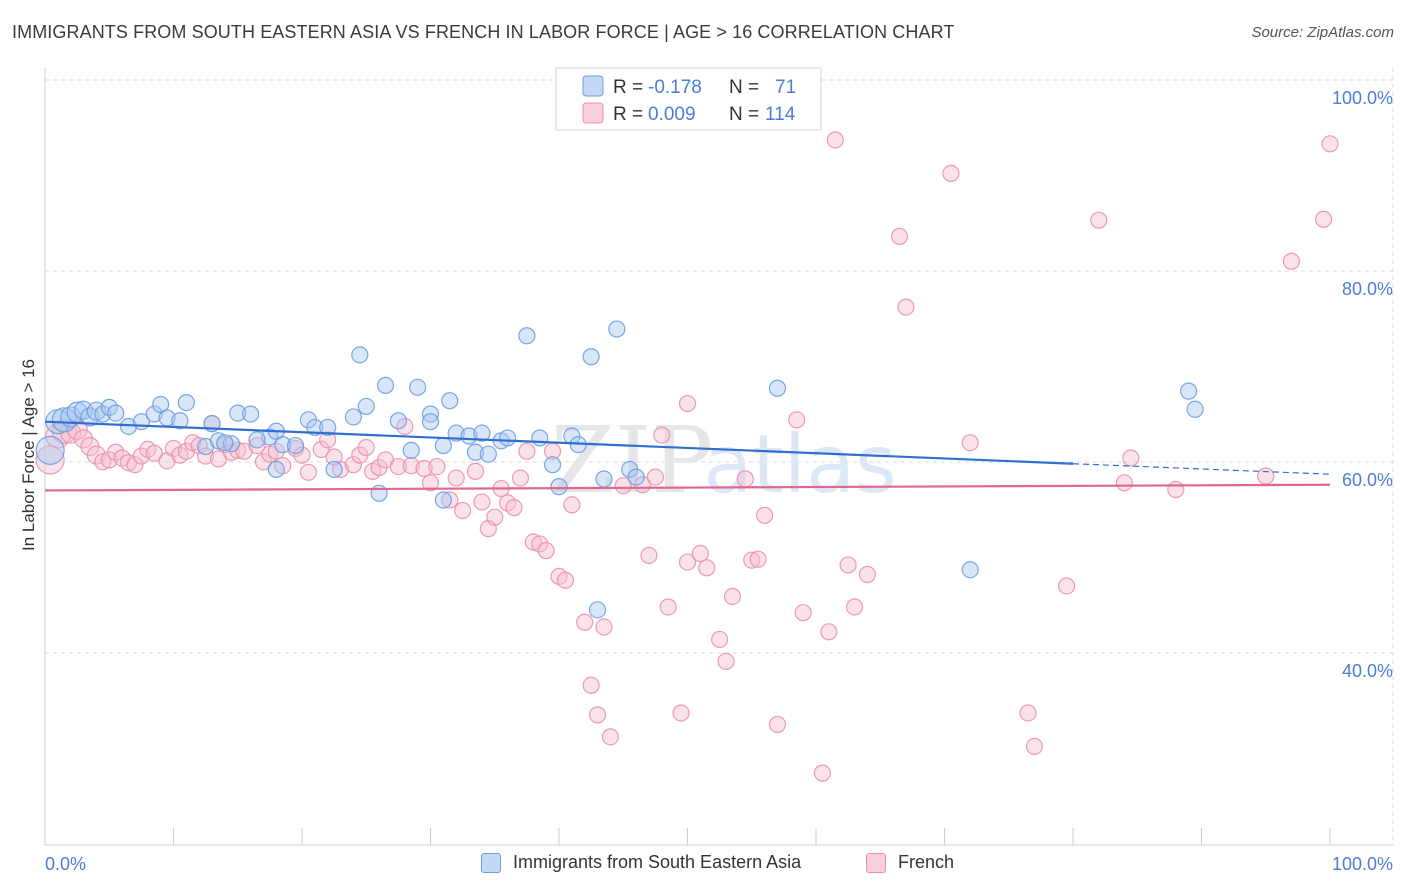  I want to click on legend-swatch-sea-immigrants, so click(491, 862).